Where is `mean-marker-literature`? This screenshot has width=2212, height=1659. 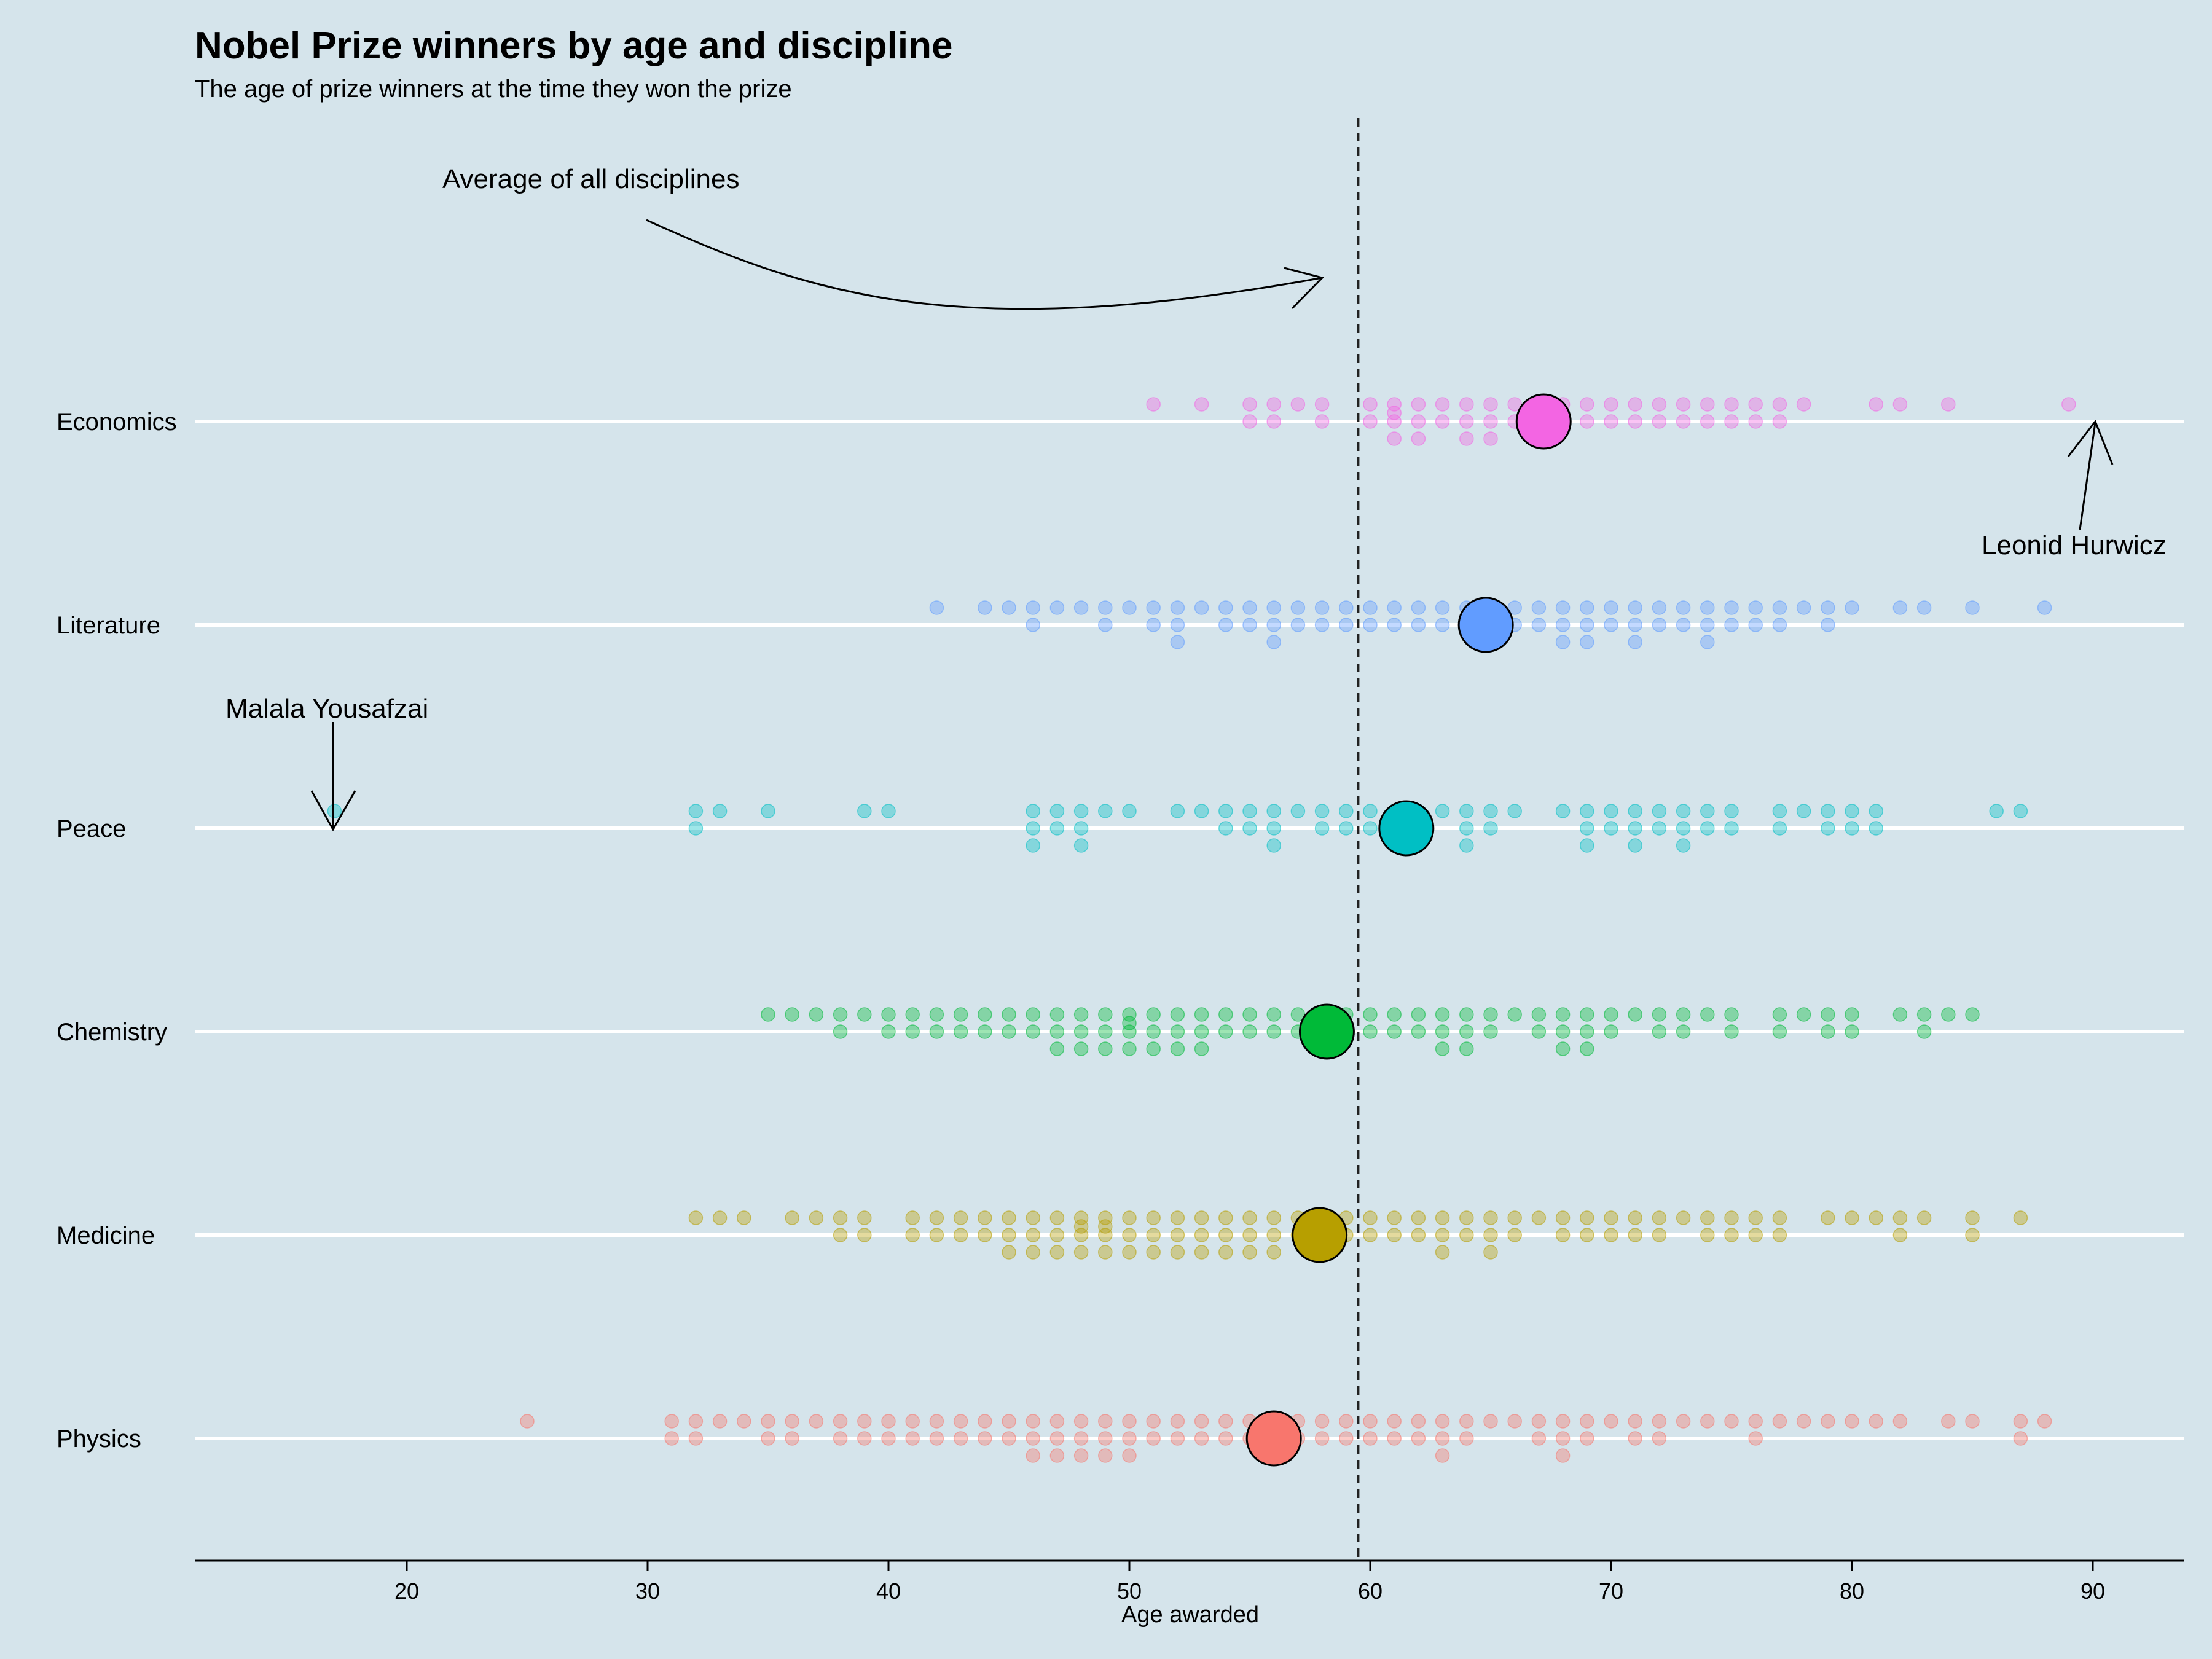 mean-marker-literature is located at coordinates (1485, 625).